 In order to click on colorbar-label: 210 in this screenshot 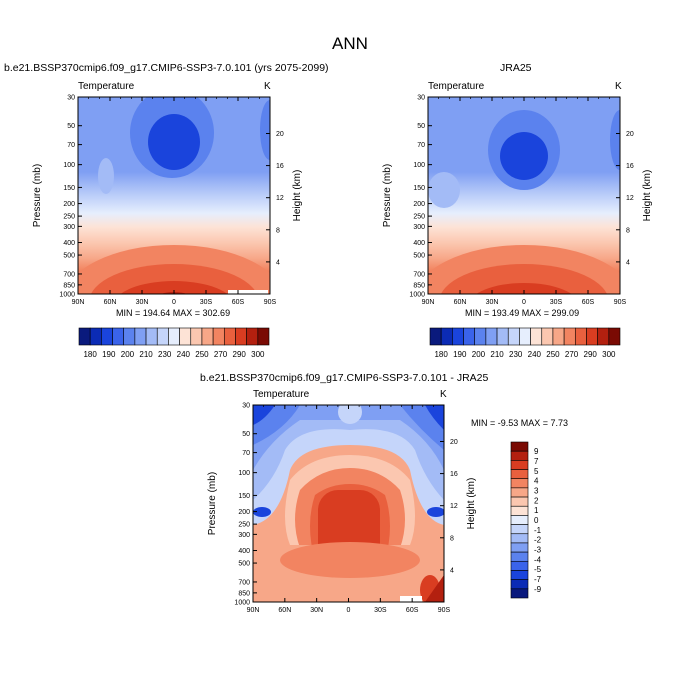, I will do `click(497, 354)`.